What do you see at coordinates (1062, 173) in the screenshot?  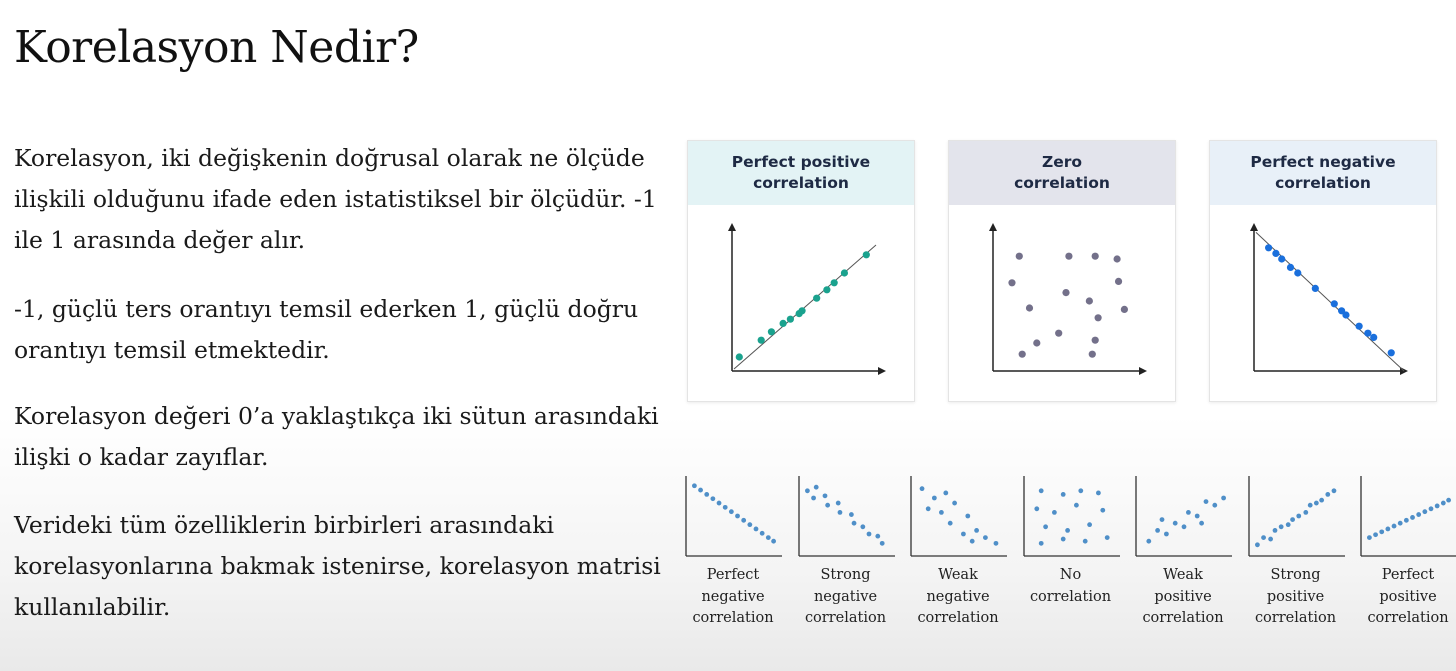 I see `card-header: Zero correlation` at bounding box center [1062, 173].